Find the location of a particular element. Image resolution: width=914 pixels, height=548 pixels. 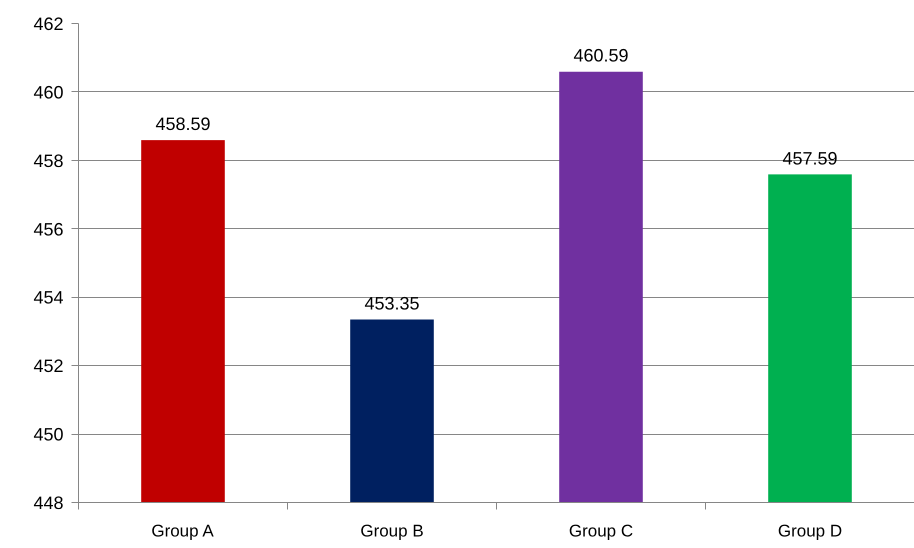

y-tick-label: 456 is located at coordinates (48, 229).